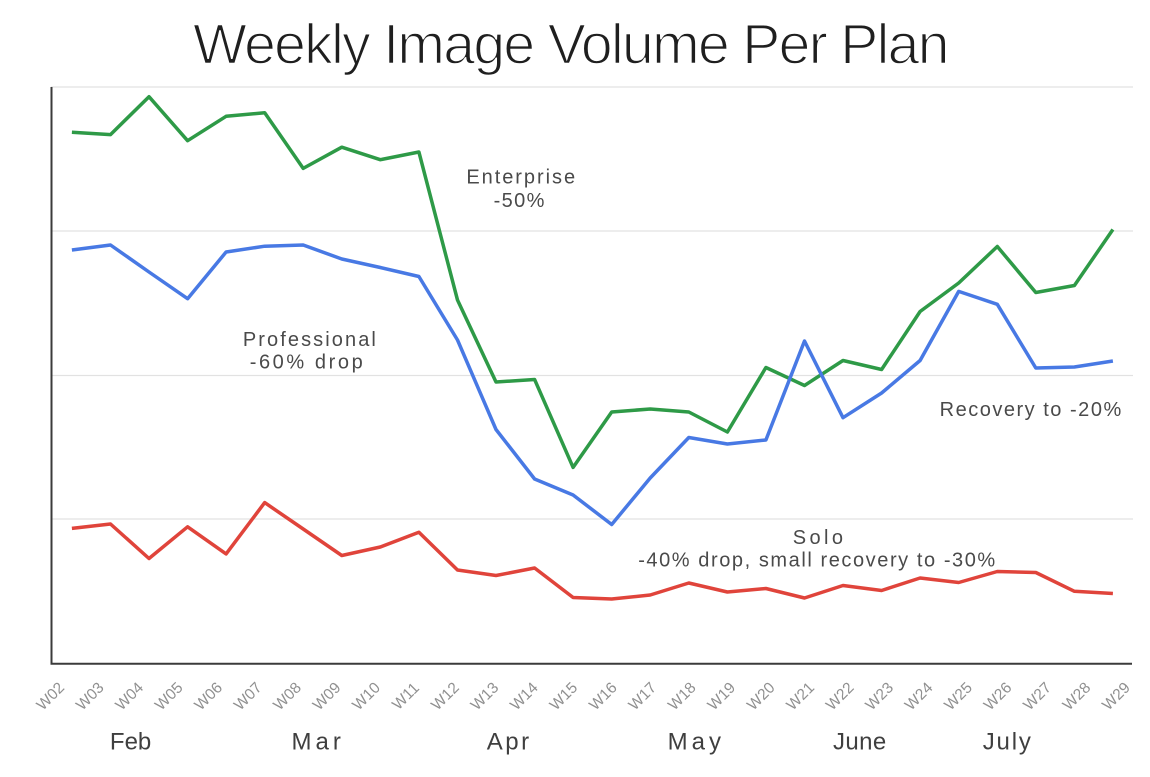 The image size is (1150, 777). I want to click on svg-text: Apr, so click(509, 742).